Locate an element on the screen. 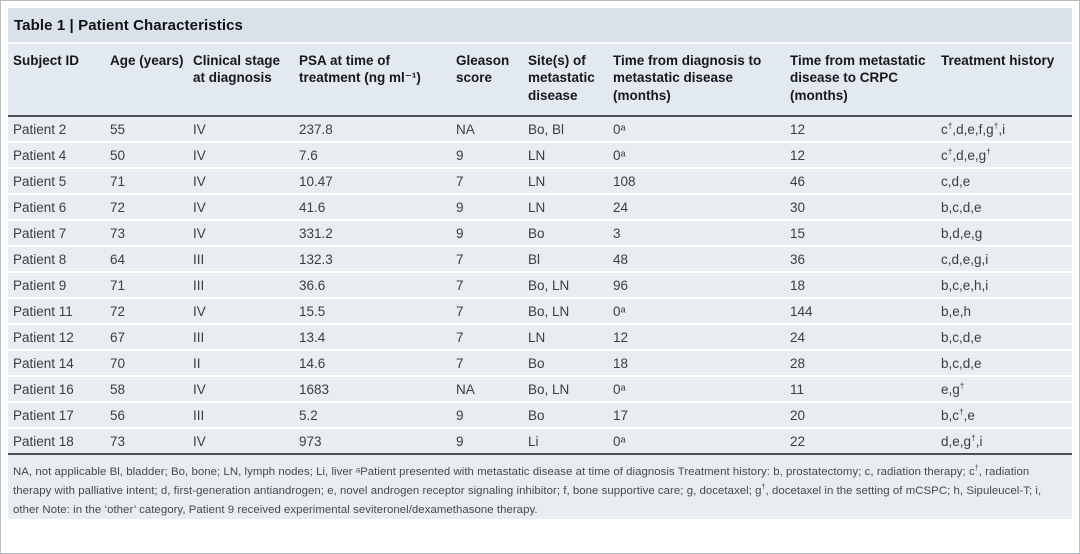 The height and width of the screenshot is (554, 1080). table-cell: 11 is located at coordinates (797, 389).